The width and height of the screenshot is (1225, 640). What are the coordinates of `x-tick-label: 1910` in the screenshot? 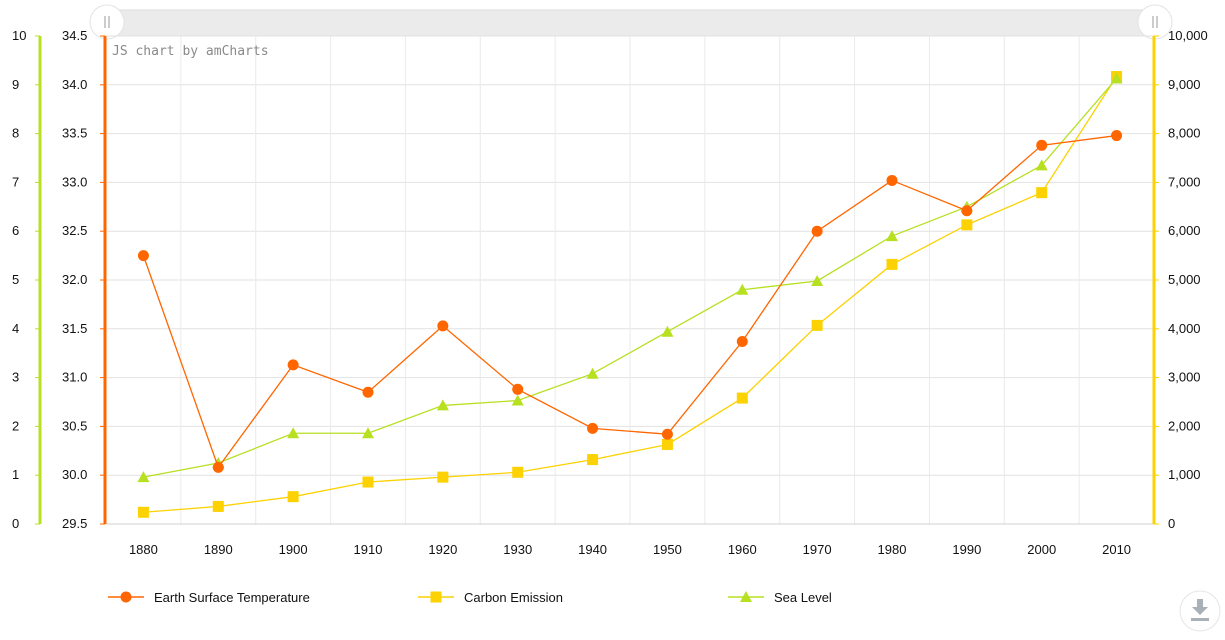 It's located at (368, 549).